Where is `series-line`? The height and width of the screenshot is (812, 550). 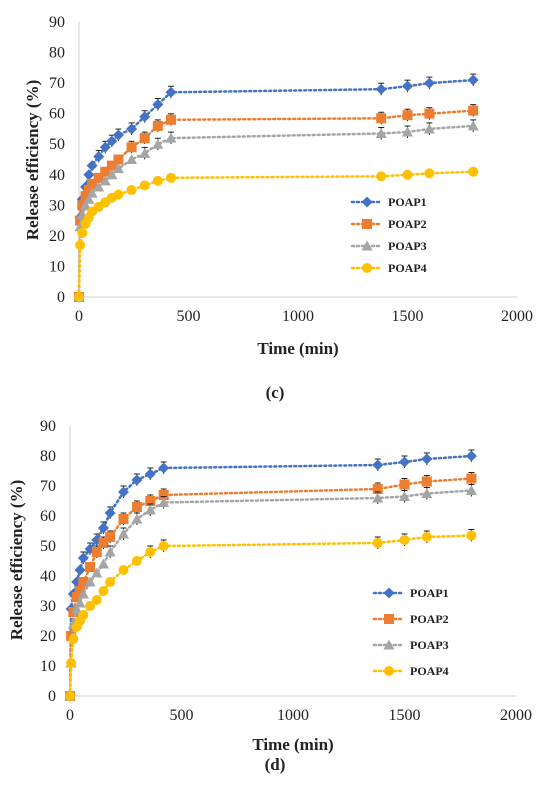
series-line is located at coordinates (276, 234).